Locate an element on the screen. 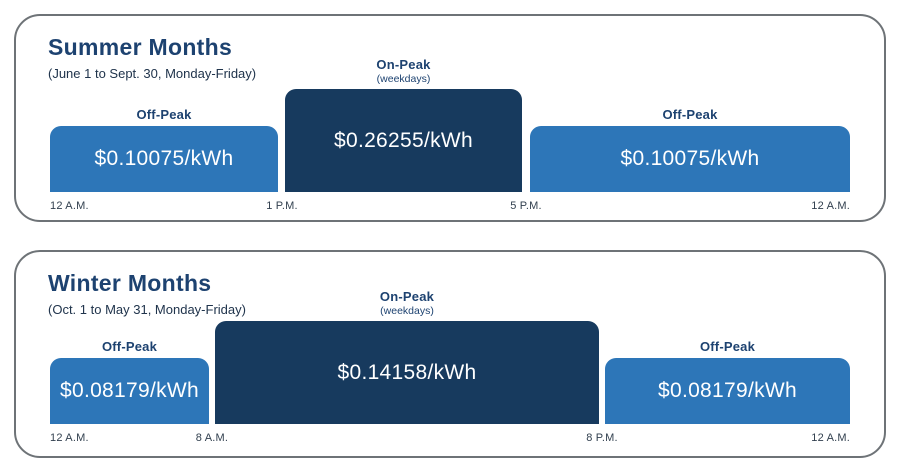  panel-subtitle: (Oct. 1 to May 31, Monday-Friday) is located at coordinates (147, 309).